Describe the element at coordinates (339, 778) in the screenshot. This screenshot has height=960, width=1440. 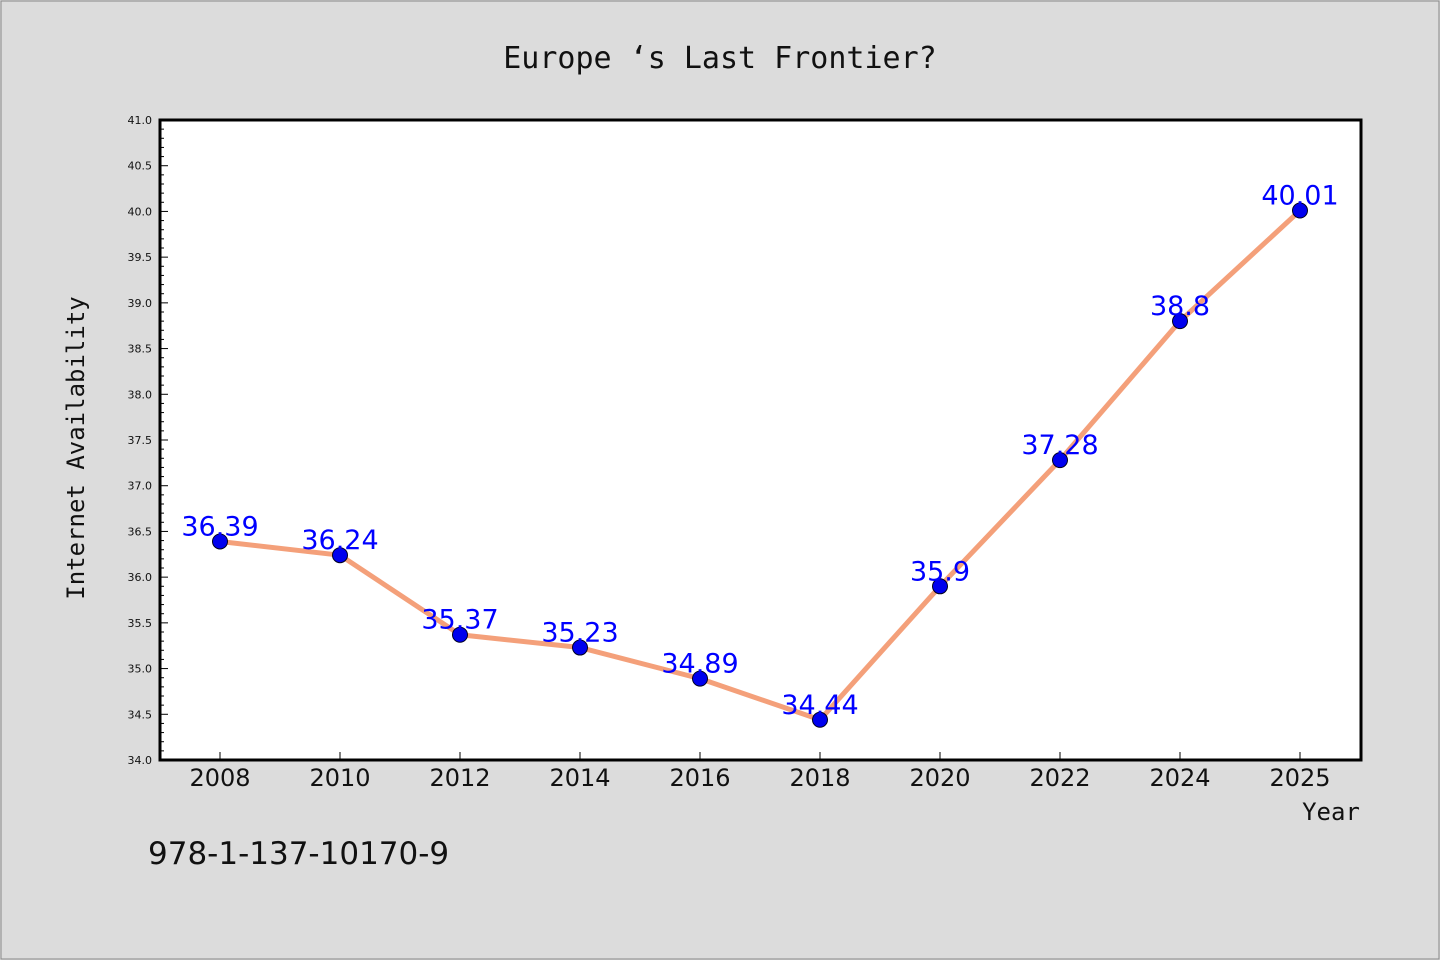
I see `x-tick-label: 2010` at that location.